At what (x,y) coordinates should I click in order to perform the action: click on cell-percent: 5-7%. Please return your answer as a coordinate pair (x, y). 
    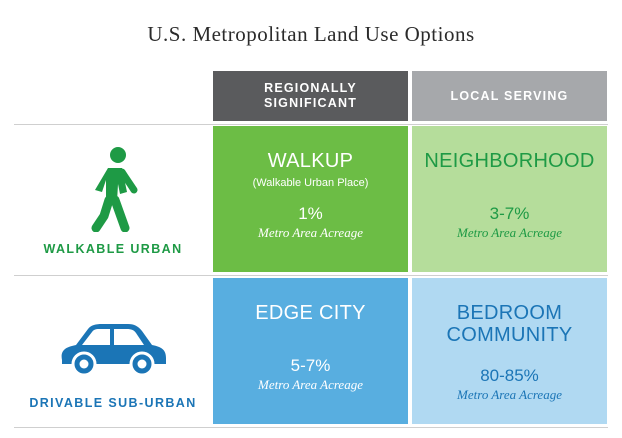
    Looking at the image, I should click on (310, 365).